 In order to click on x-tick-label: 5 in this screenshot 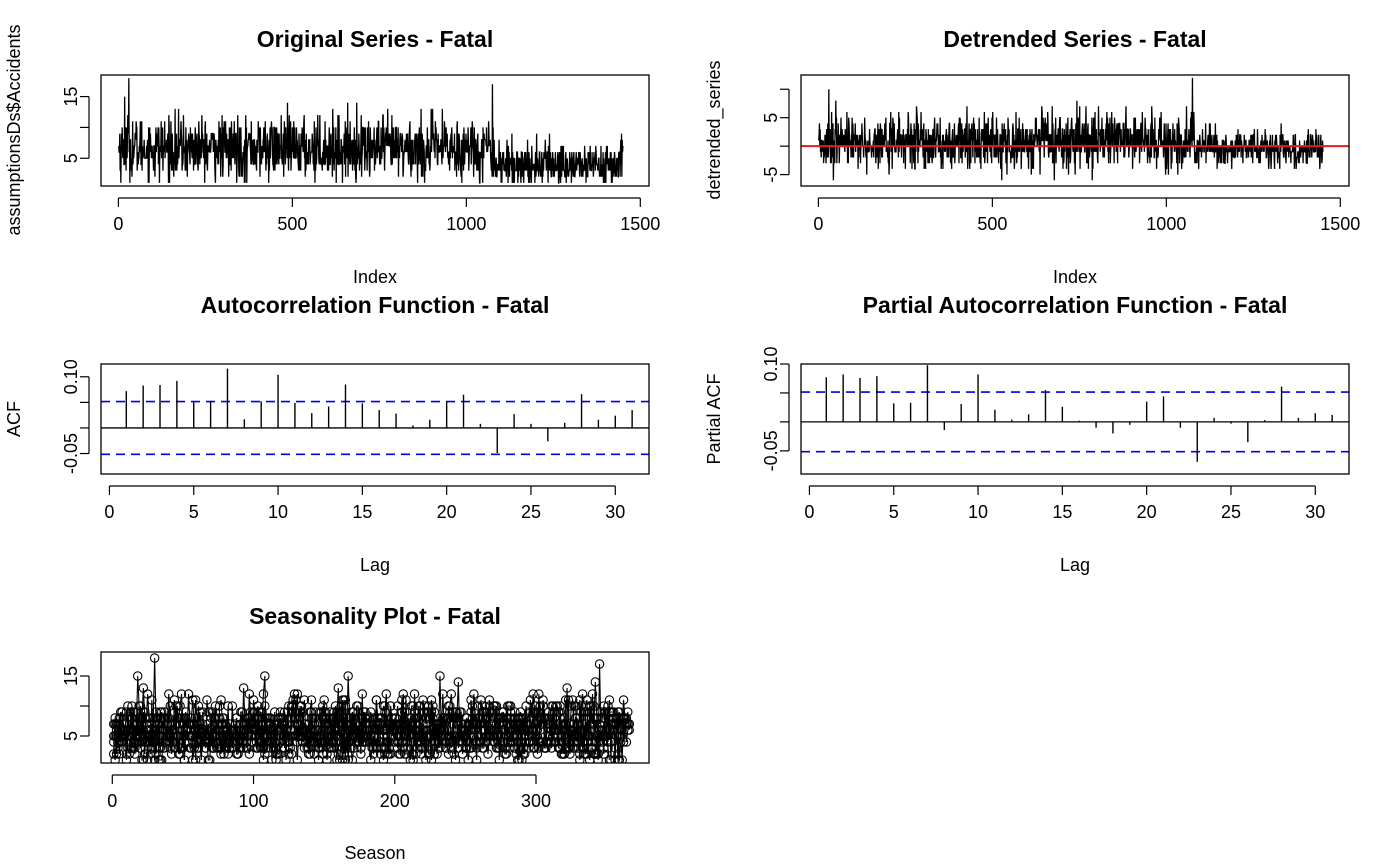, I will do `click(894, 512)`.